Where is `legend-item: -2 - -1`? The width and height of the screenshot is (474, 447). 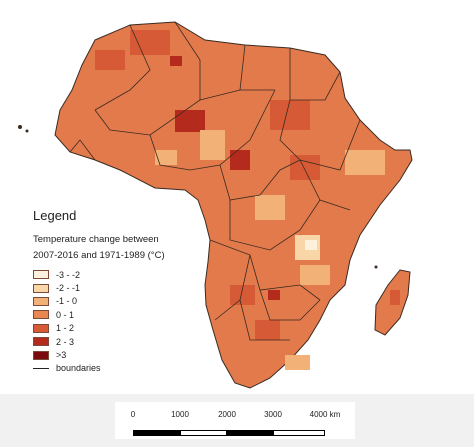
legend-item: -2 - -1 is located at coordinates (133, 287).